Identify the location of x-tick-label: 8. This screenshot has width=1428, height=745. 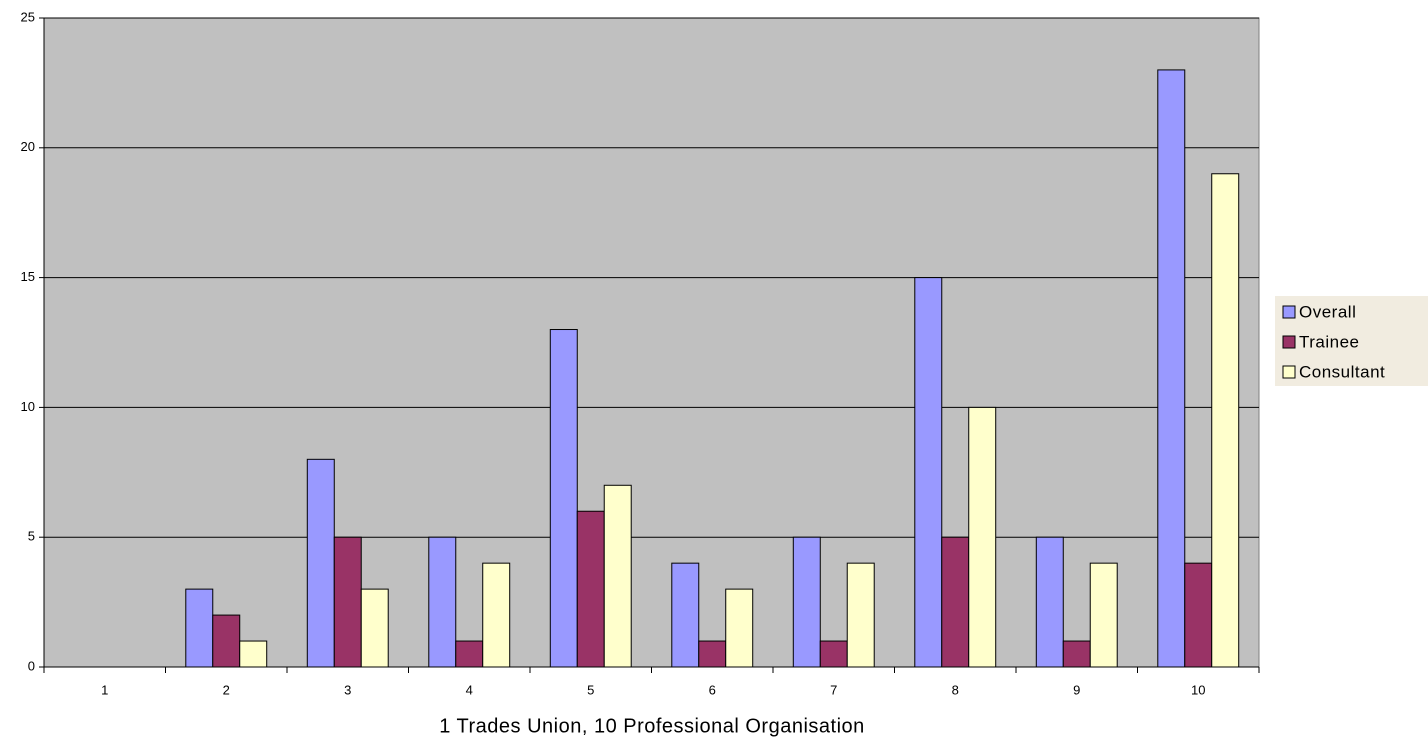
(955, 689).